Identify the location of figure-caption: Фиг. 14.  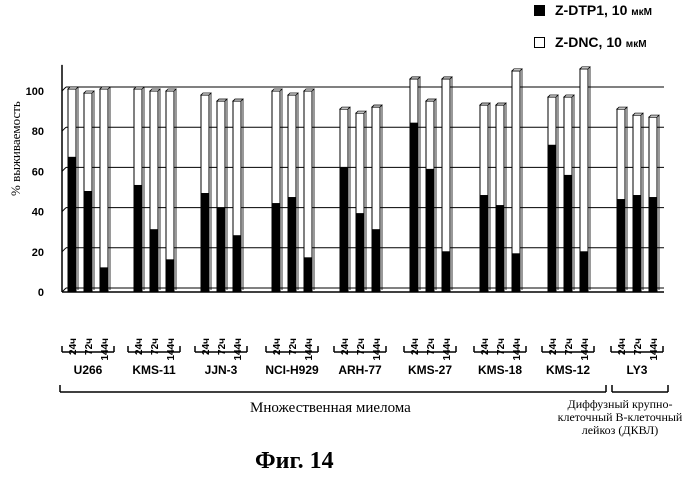
(294, 461).